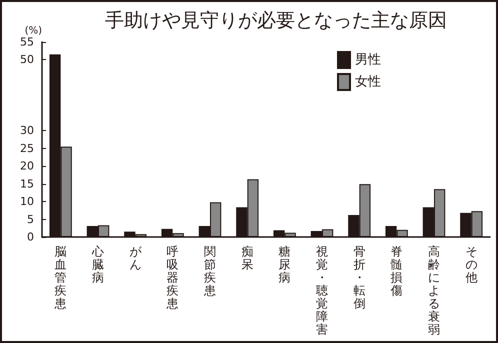  I want to click on x-tick-label: がん, so click(135, 258).